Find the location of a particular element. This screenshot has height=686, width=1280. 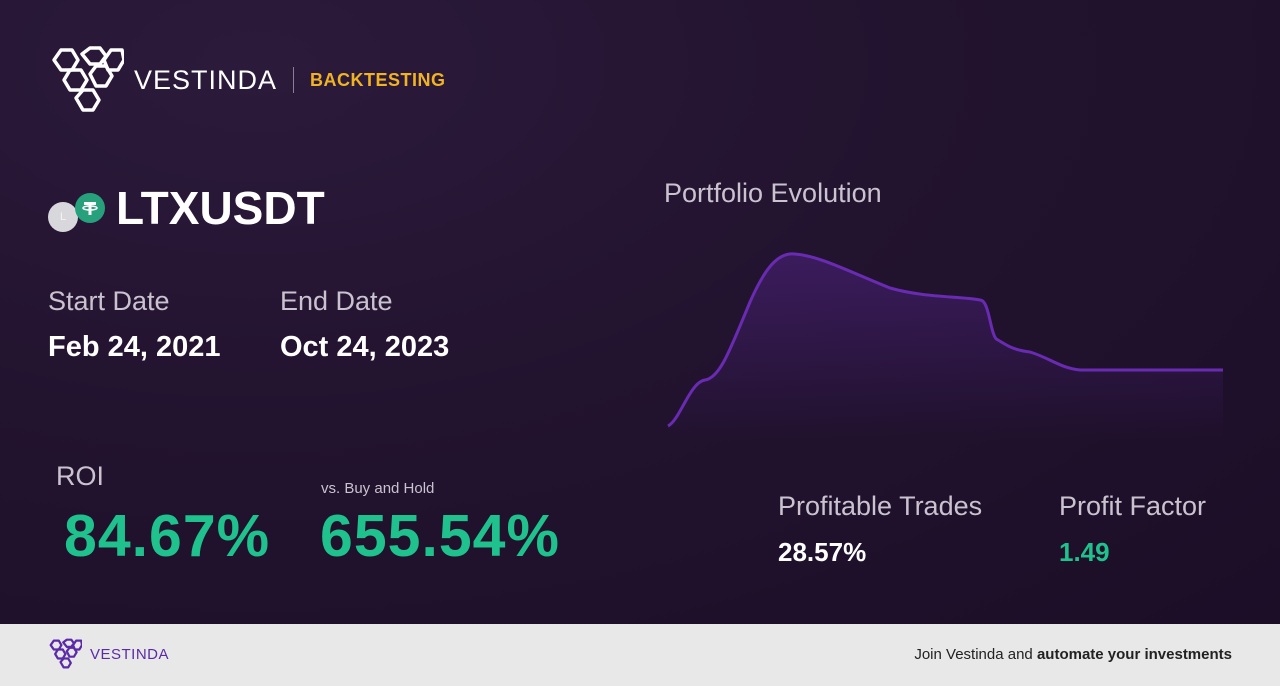

footer-cta-bold: automate your investments is located at coordinates (1134, 654).